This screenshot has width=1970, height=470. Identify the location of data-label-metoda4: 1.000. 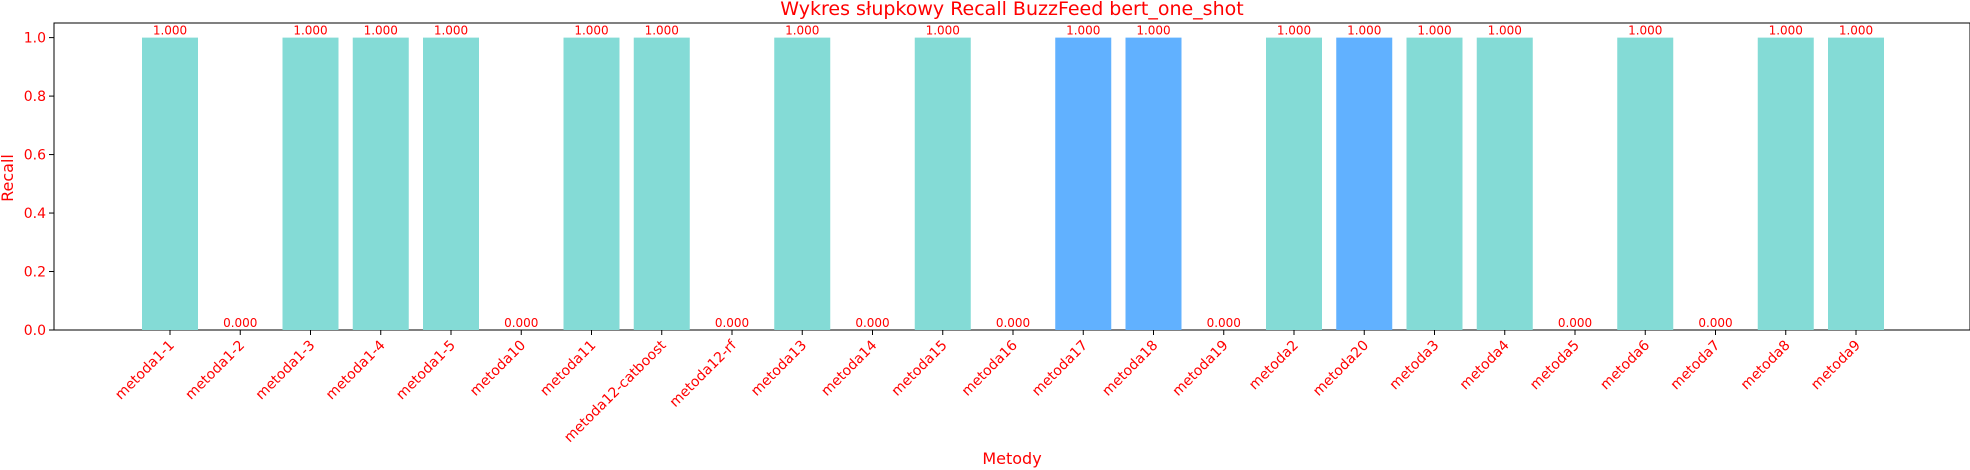
(1505, 31).